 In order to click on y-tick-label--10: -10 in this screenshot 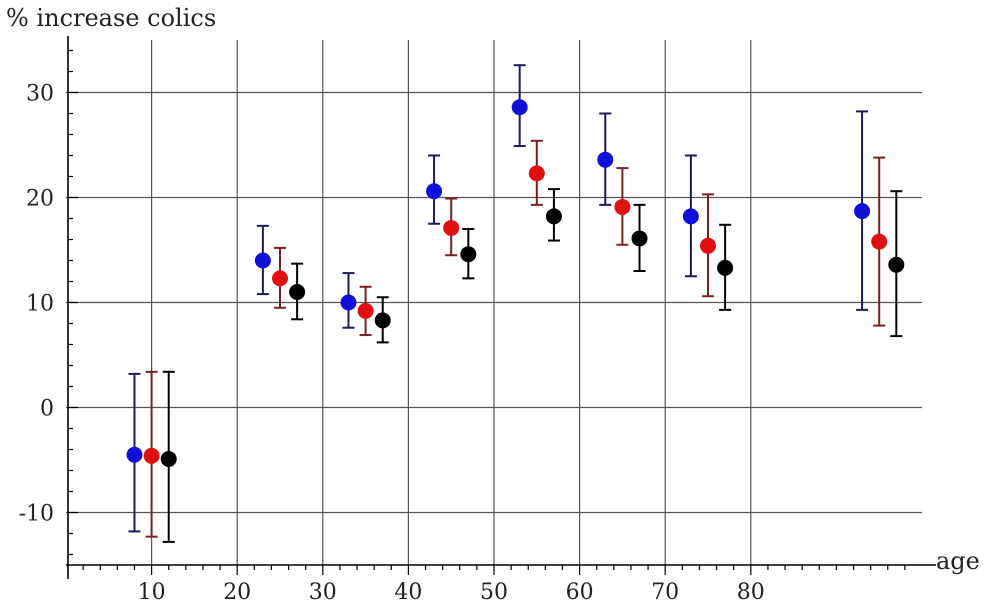, I will do `click(36, 514)`.